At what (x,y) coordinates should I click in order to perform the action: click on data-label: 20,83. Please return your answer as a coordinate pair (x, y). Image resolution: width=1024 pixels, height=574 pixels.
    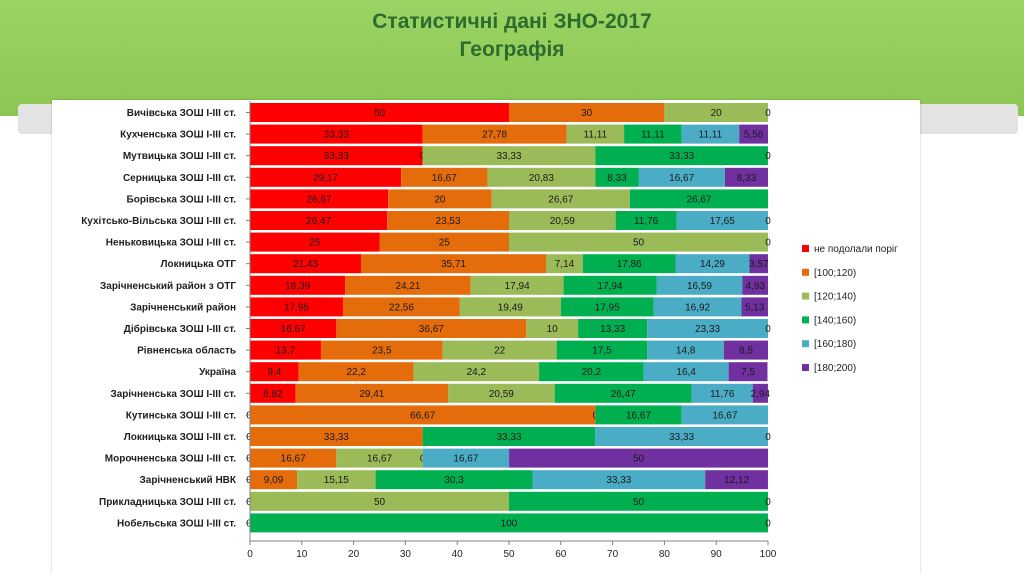
    Looking at the image, I should click on (541, 178).